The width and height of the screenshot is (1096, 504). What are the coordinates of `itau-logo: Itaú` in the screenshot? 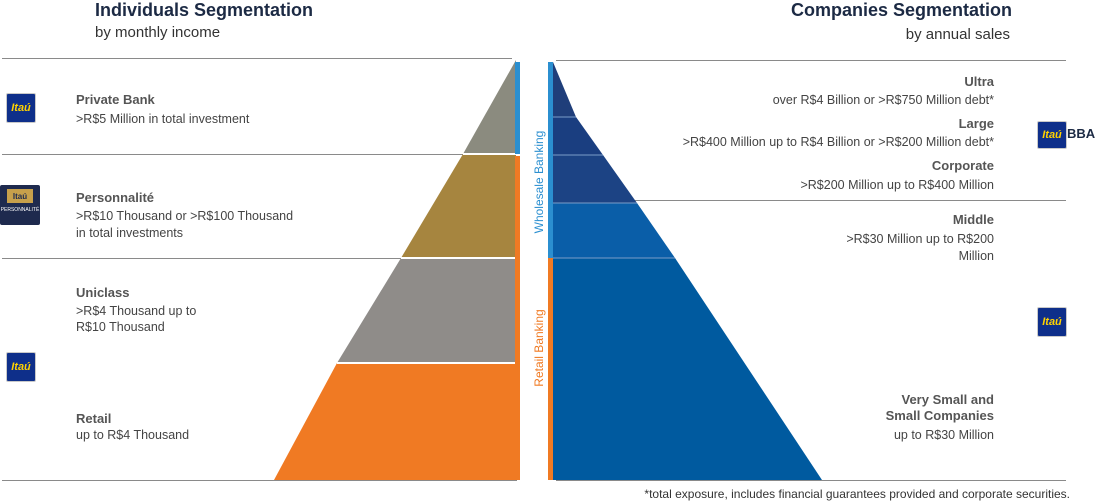 It's located at (21, 108).